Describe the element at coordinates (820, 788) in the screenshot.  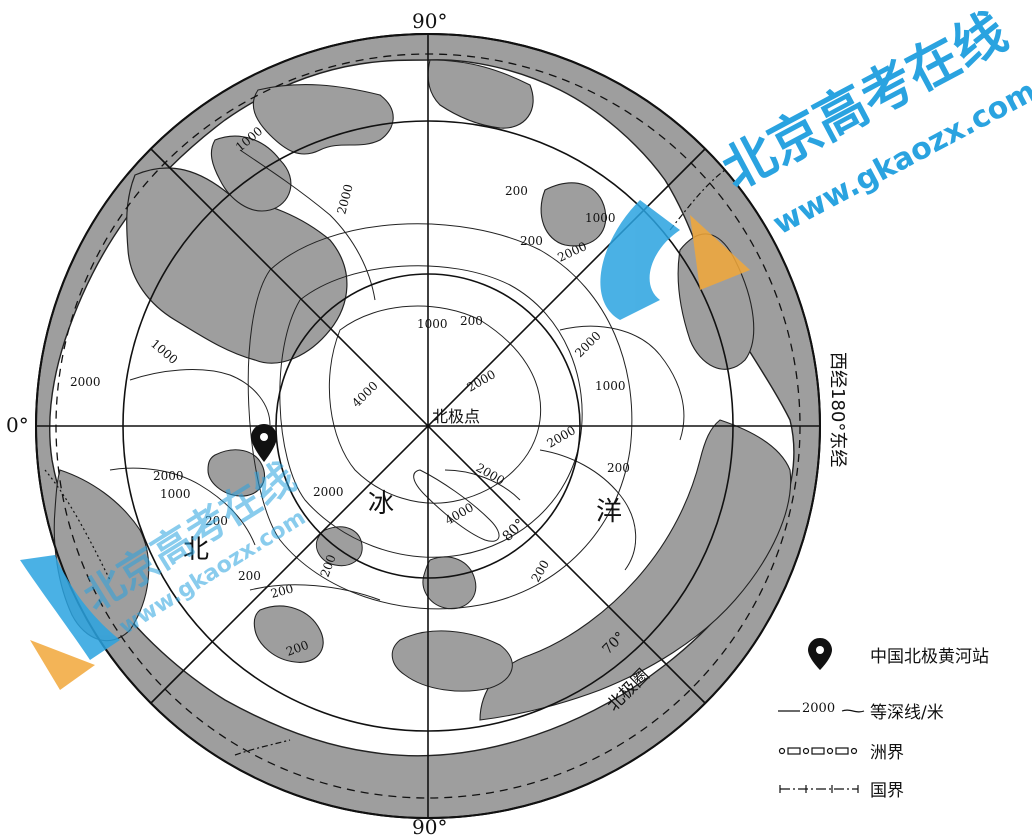
I see `country-boundary-icon` at that location.